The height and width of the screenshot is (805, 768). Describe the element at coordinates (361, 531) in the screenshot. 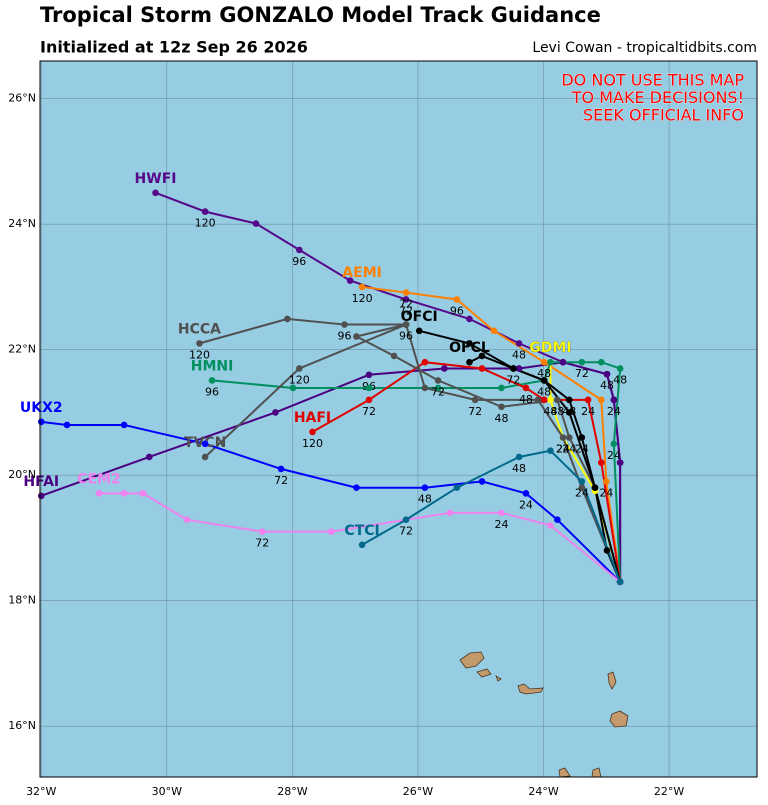

I see `model-name: CTCI` at that location.